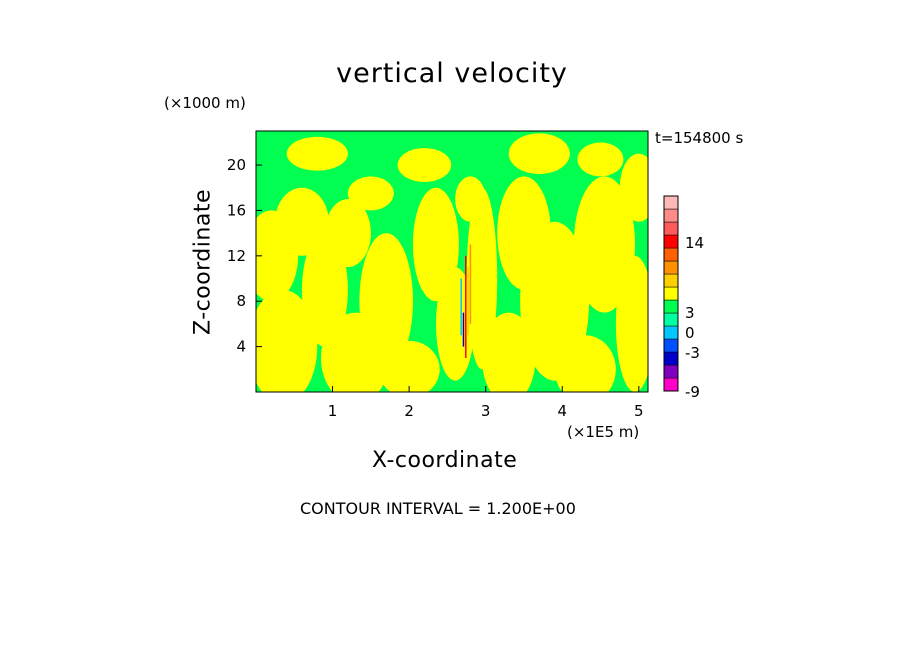 This screenshot has width=904, height=654. Describe the element at coordinates (241, 301) in the screenshot. I see `y-tick-label: 8` at that location.